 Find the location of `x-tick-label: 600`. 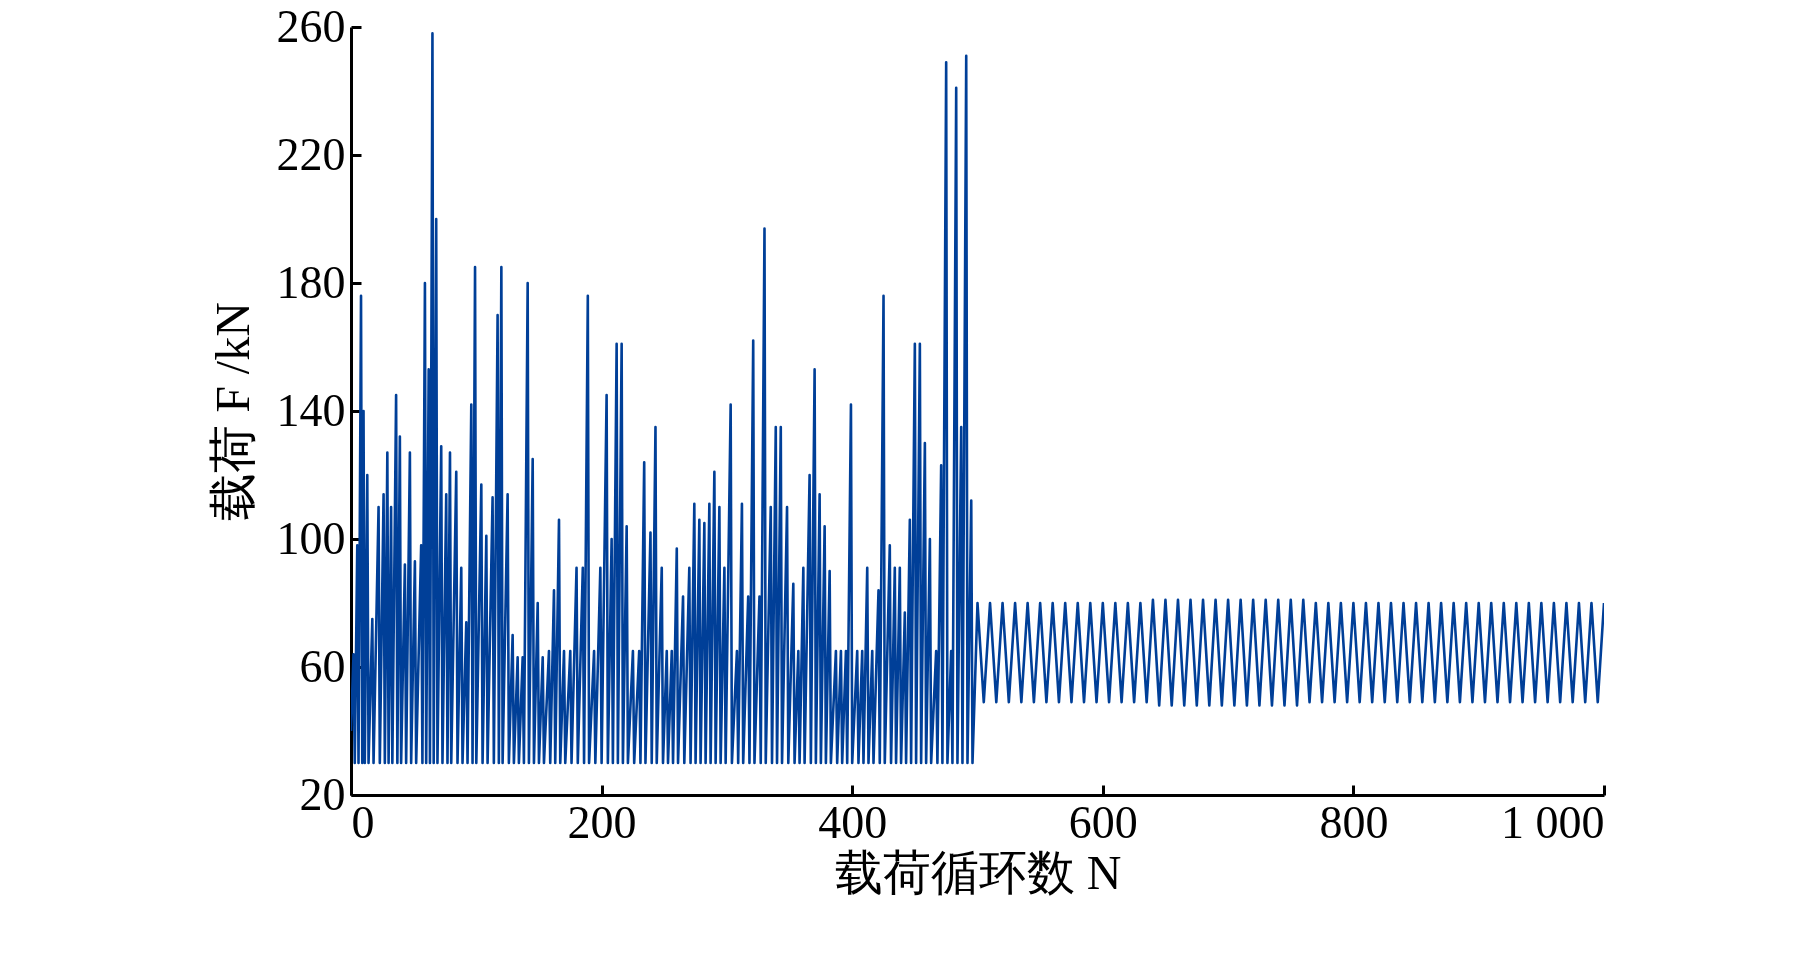

x-tick-label: 600 is located at coordinates (1103, 822).